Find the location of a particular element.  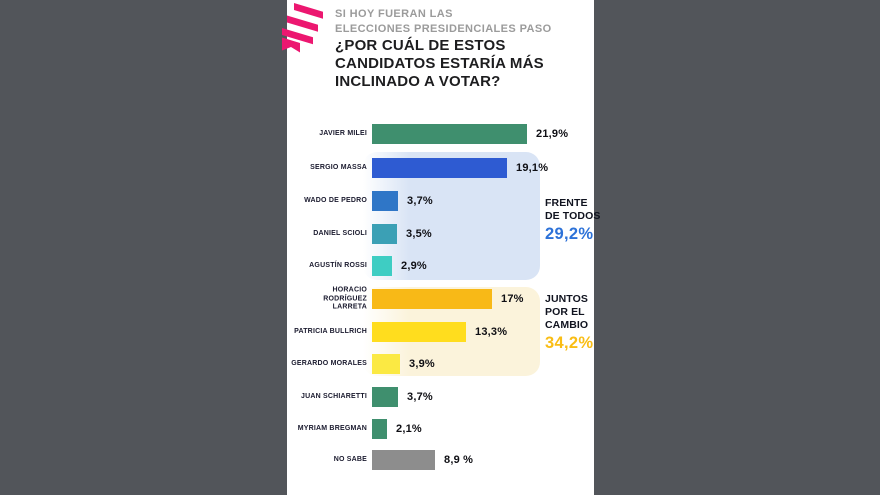

poll-row: AGUSTÍN ROSSI 2,9% is located at coordinates (440, 266).